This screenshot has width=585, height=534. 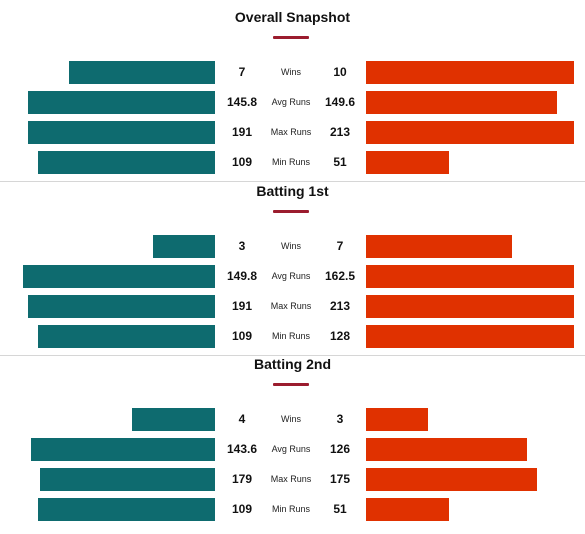 What do you see at coordinates (340, 102) in the screenshot?
I see `team-b-value: 149.6` at bounding box center [340, 102].